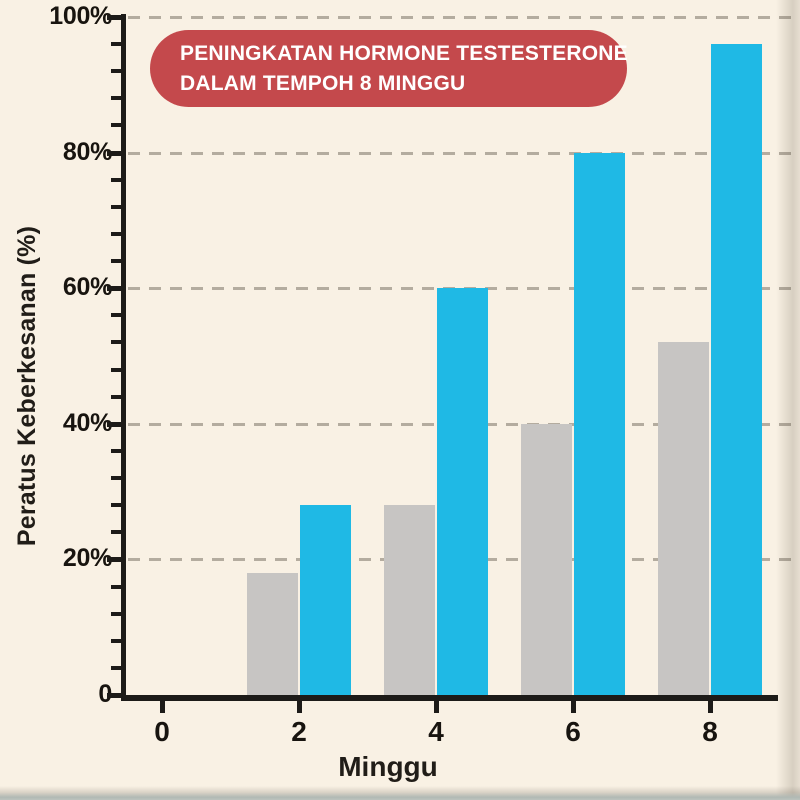  I want to click on title-line-2: DALAM TEMPOH 8 MINGGU, so click(323, 83).